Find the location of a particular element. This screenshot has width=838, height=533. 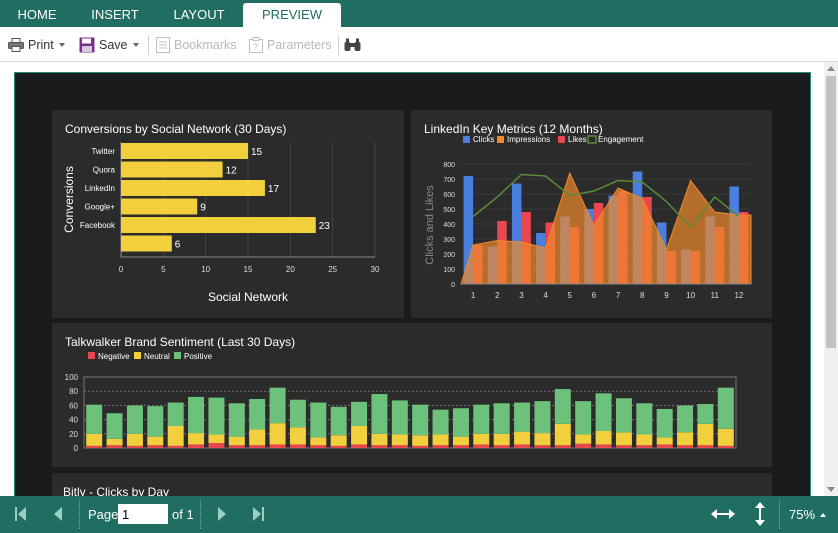

y-tick-label: 400 is located at coordinates (449, 225).